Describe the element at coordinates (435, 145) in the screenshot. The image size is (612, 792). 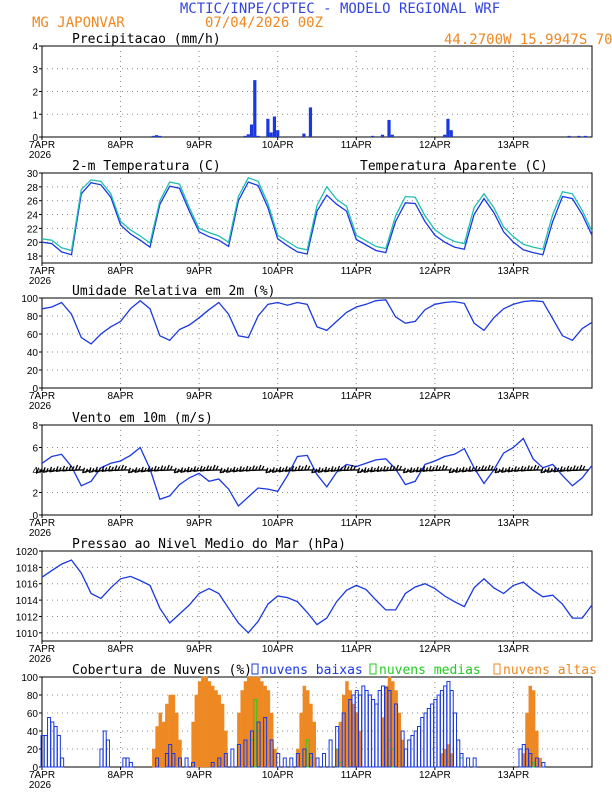
I see `x-tick-label: 12APR` at that location.